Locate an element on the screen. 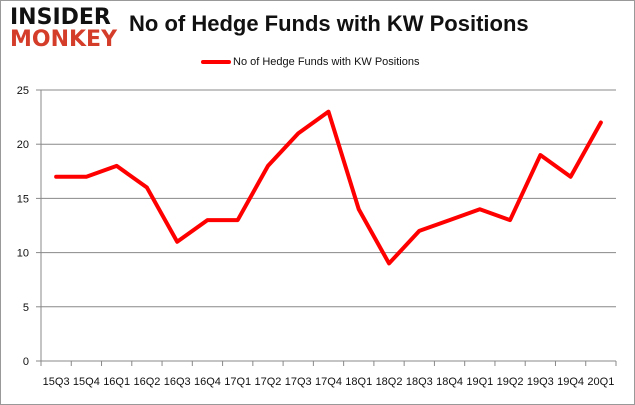  x-tick-label: 17Q2 is located at coordinates (268, 382).